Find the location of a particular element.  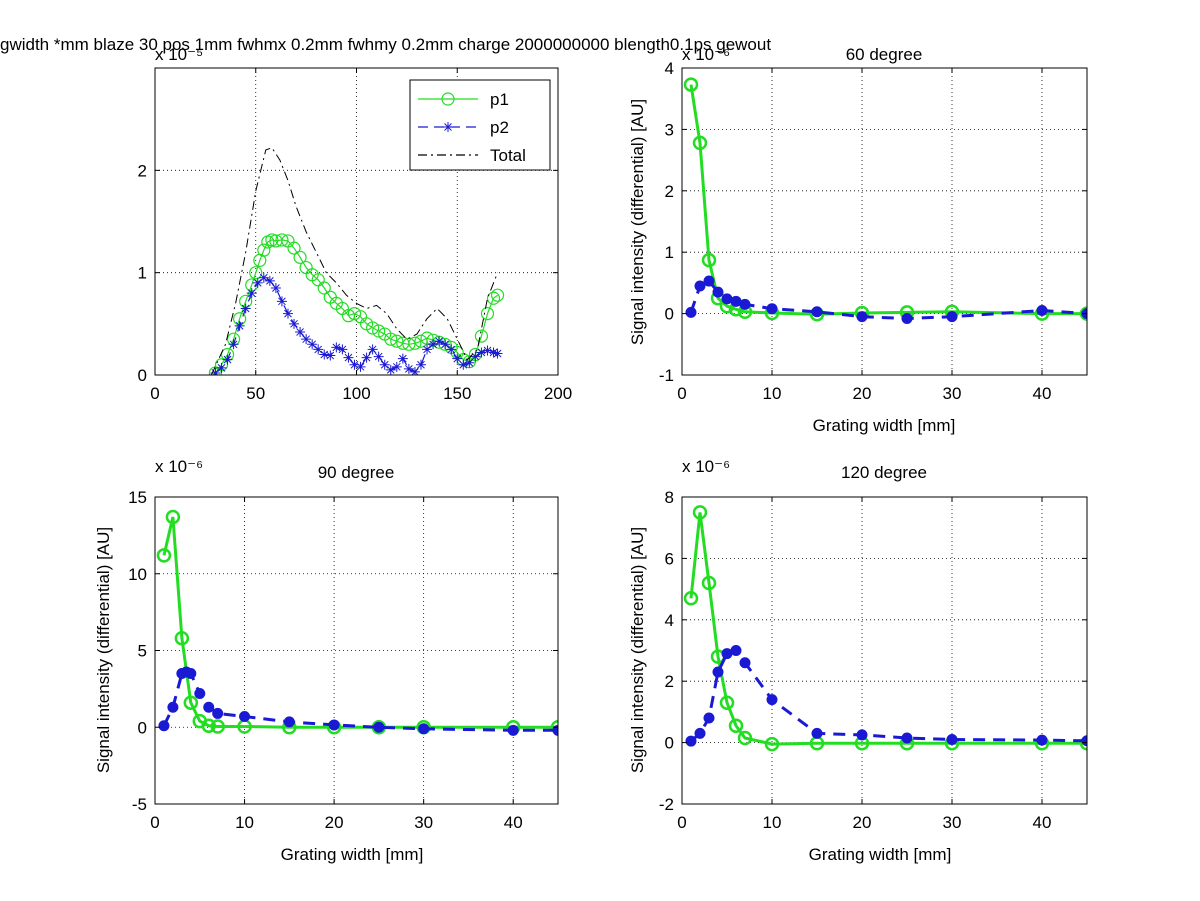

x-tick-label: 0 is located at coordinates (681, 393).